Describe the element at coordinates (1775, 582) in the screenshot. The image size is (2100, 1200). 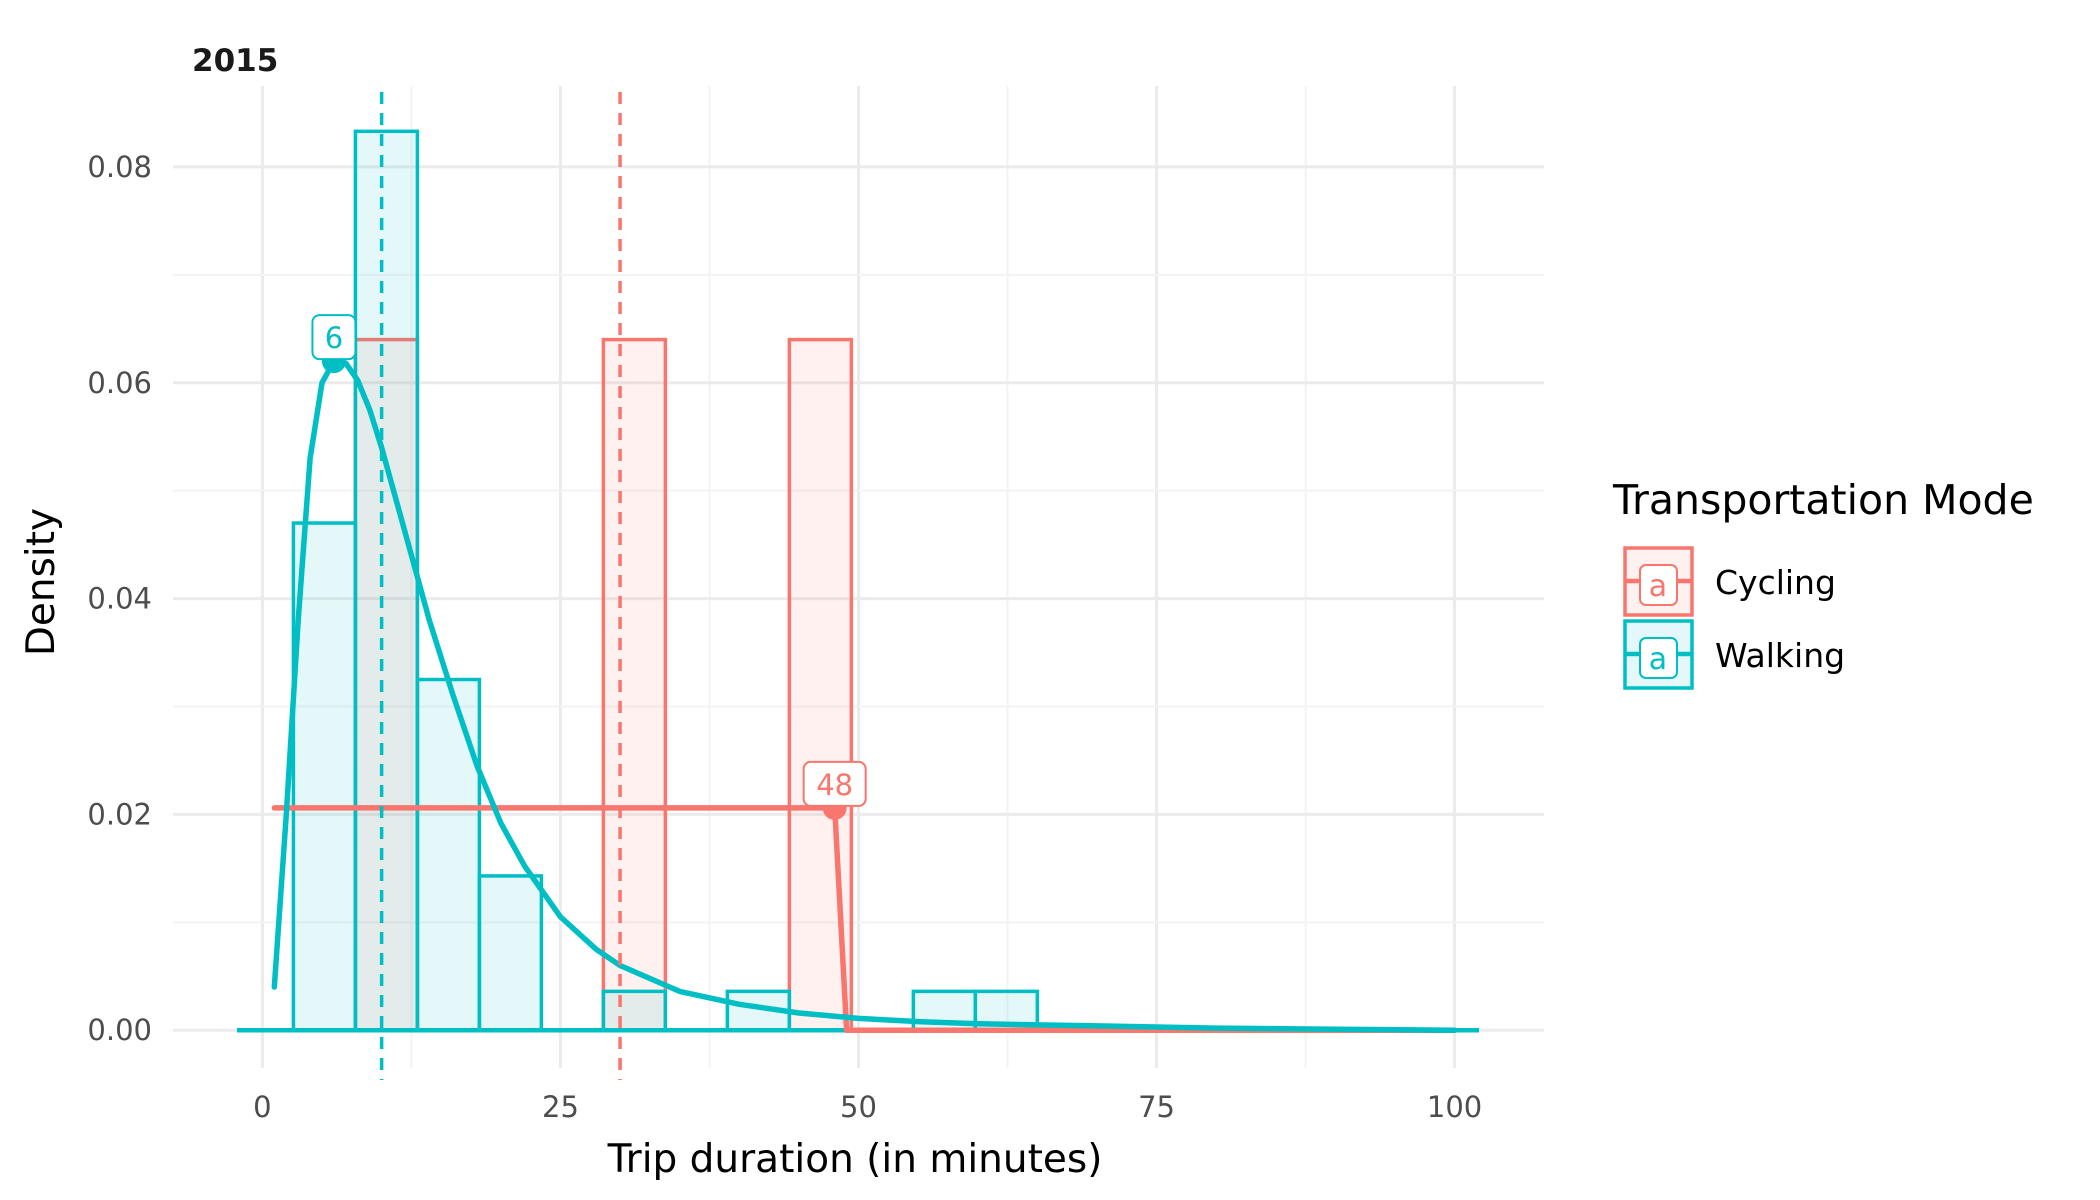
I see `legend-label-cycling: Cycling` at that location.